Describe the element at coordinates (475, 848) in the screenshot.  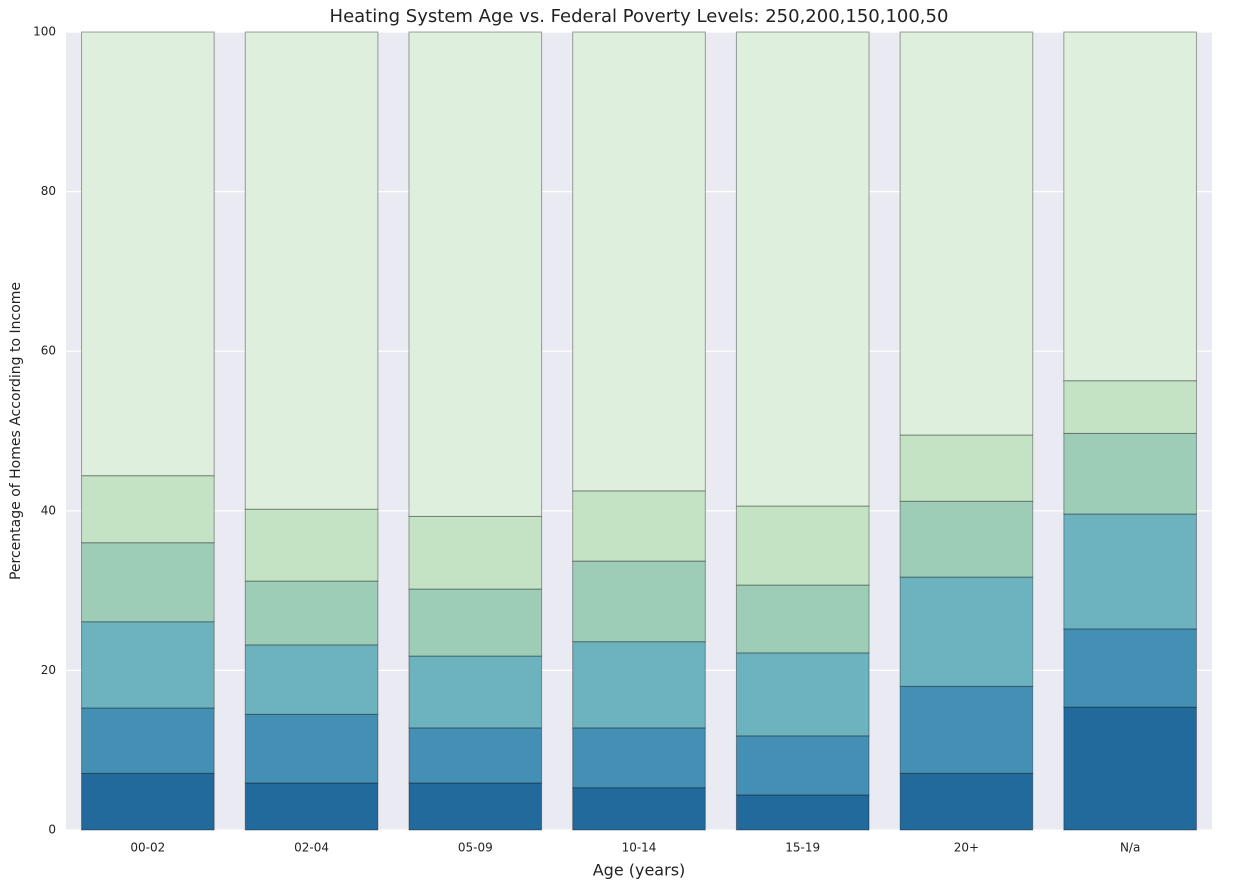
I see `x-tick-label: 05-09` at that location.